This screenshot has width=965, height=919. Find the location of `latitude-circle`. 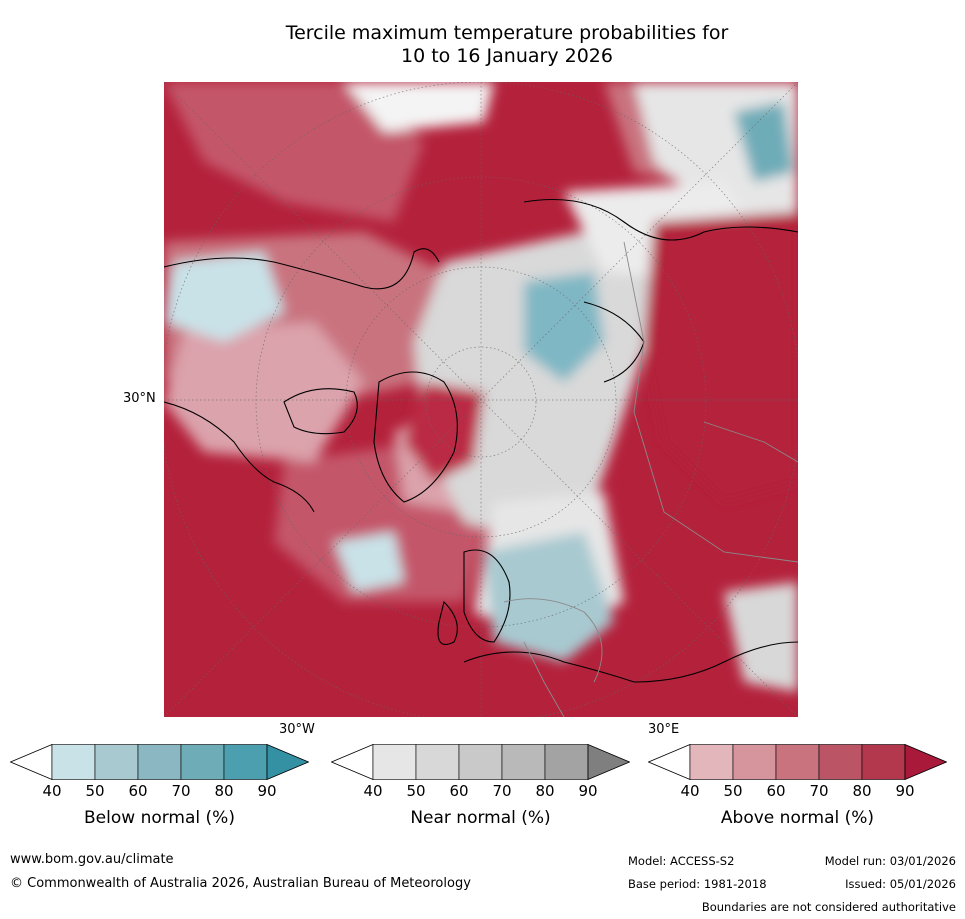

latitude-circle is located at coordinates (481, 402).